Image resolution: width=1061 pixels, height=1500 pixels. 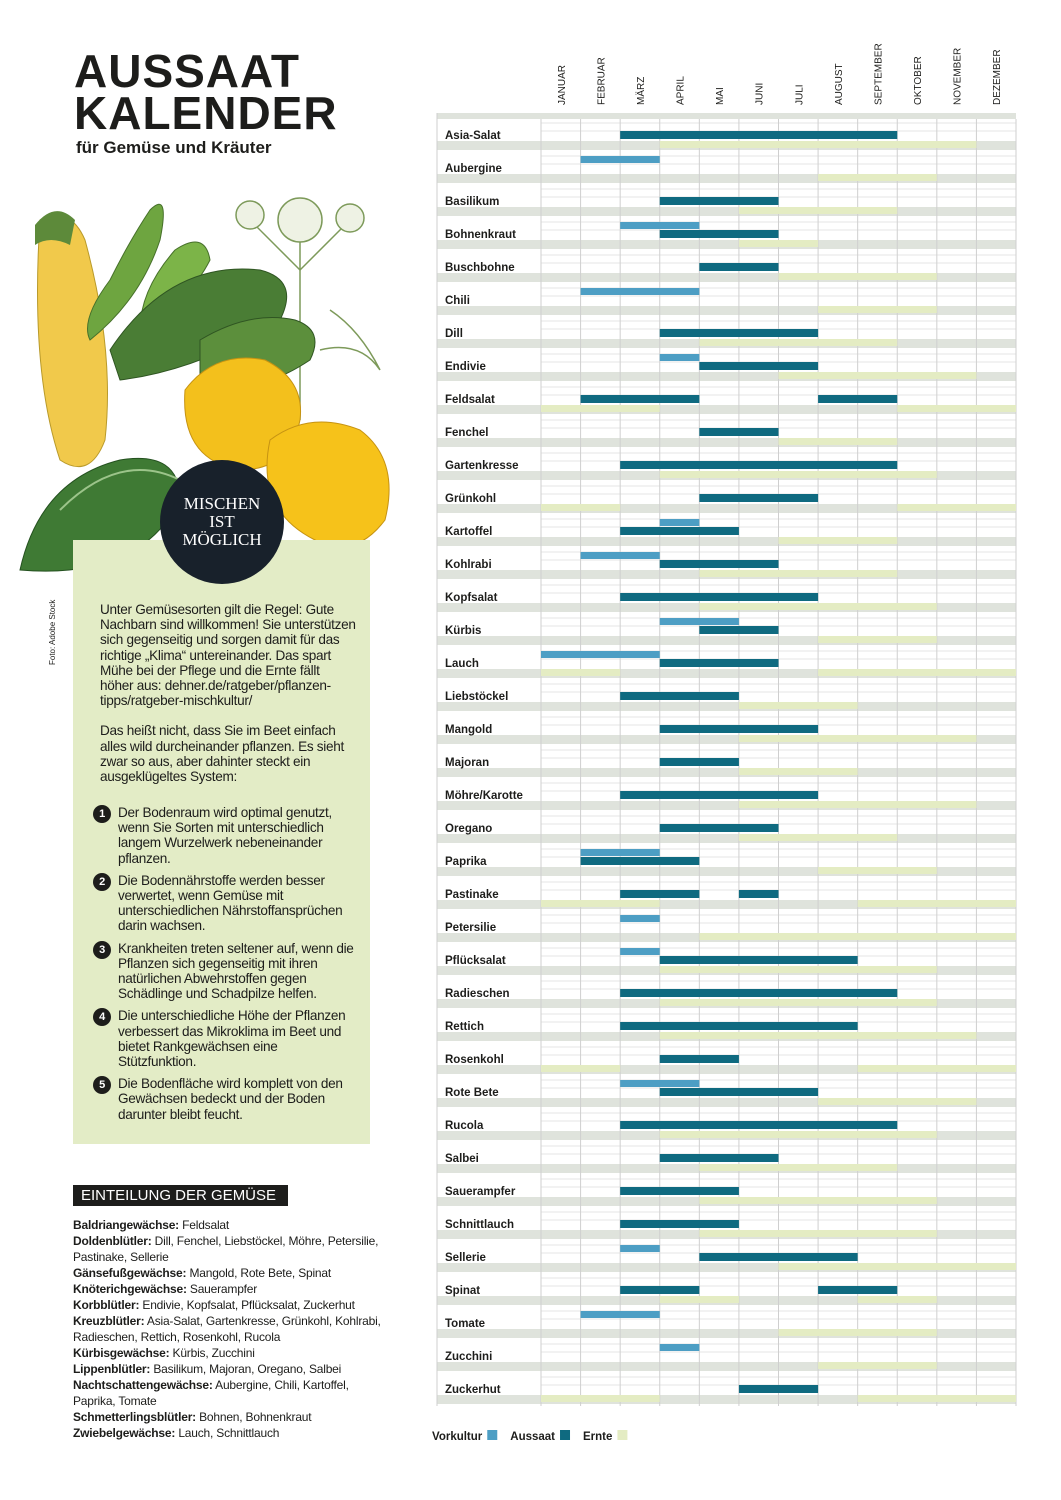 I want to click on plant-name: Zucchini, so click(x=468, y=1357).